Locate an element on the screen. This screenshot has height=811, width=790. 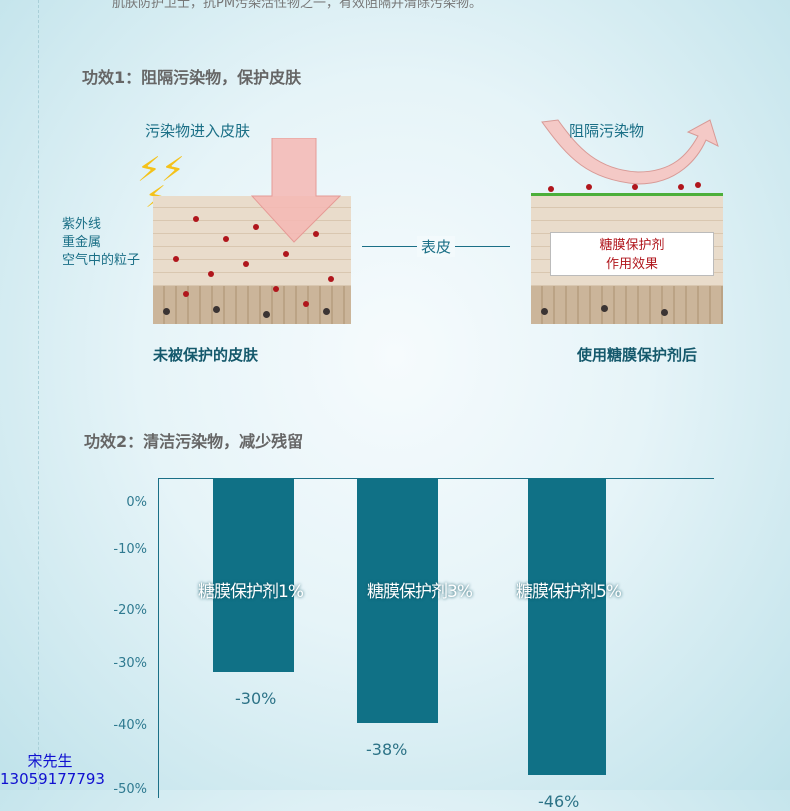
pollutant-particles: 空气中的粒子 is located at coordinates (101, 260).